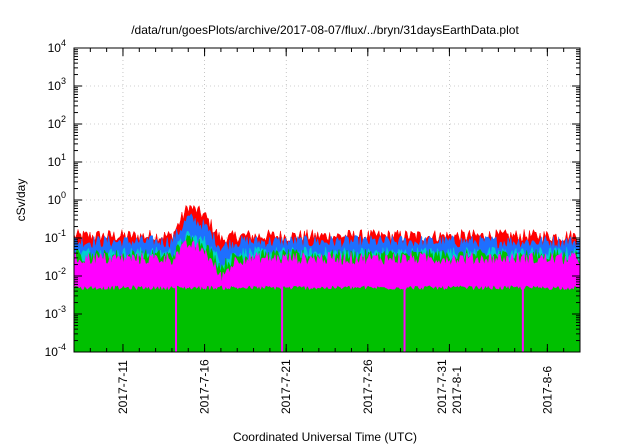 Image resolution: width=640 pixels, height=448 pixels. I want to click on x-tick-label: 2017-7-26, so click(368, 386).